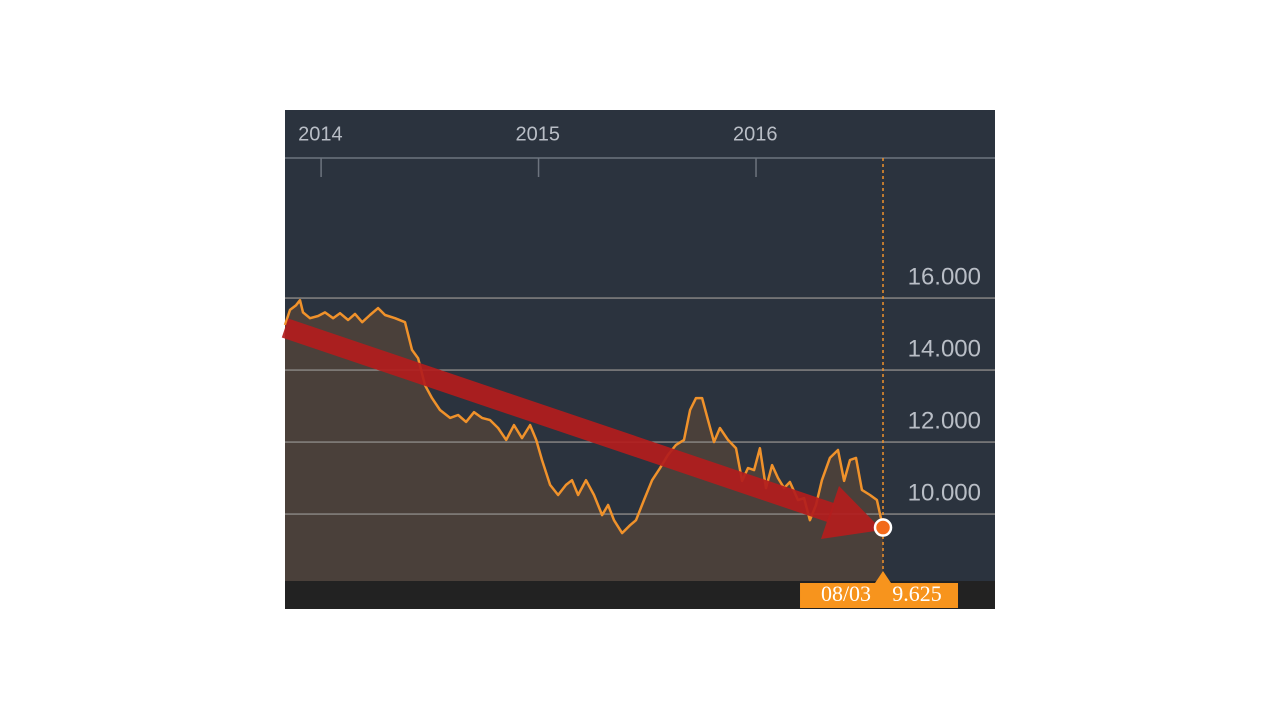 The width and height of the screenshot is (1280, 720). I want to click on cursor-date: 08/03, so click(846, 593).